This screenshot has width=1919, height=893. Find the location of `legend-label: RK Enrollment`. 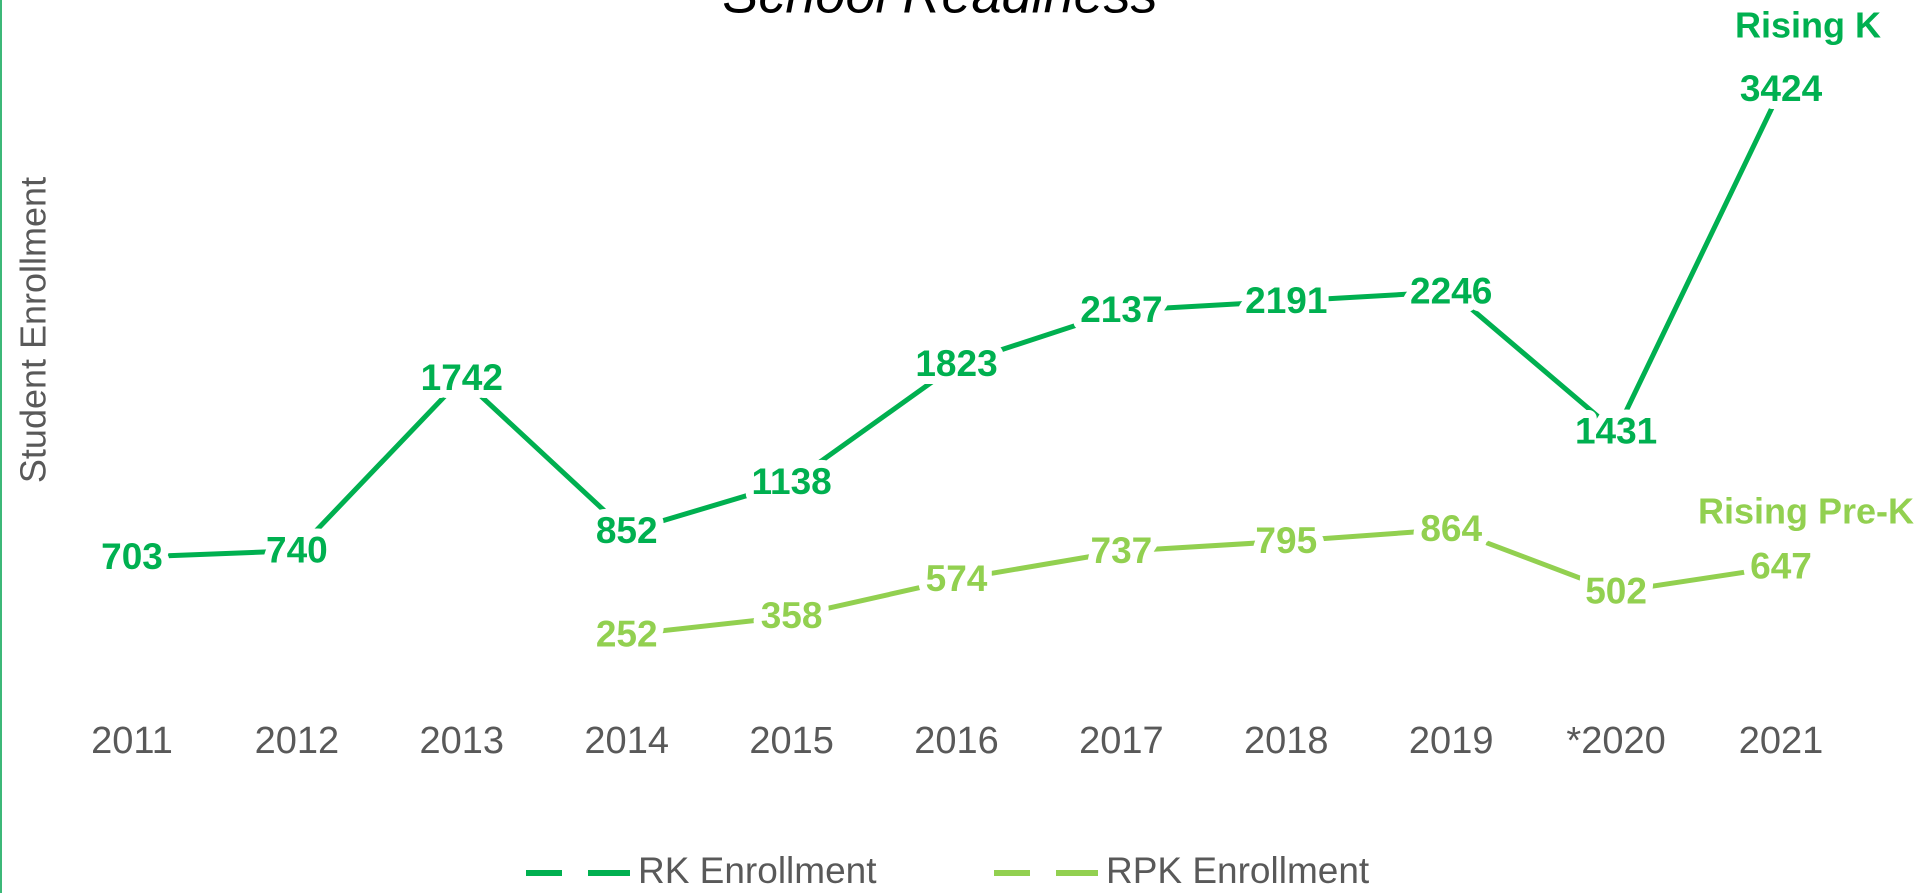

legend-label: RK Enrollment is located at coordinates (757, 870).